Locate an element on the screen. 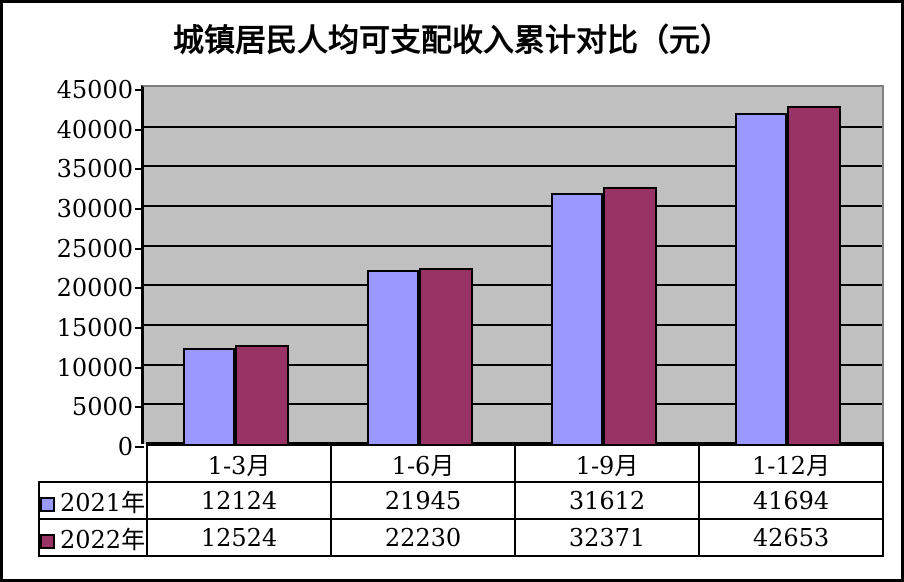 Image resolution: width=904 pixels, height=582 pixels. y-tick-label: 5000 is located at coordinates (102, 407).